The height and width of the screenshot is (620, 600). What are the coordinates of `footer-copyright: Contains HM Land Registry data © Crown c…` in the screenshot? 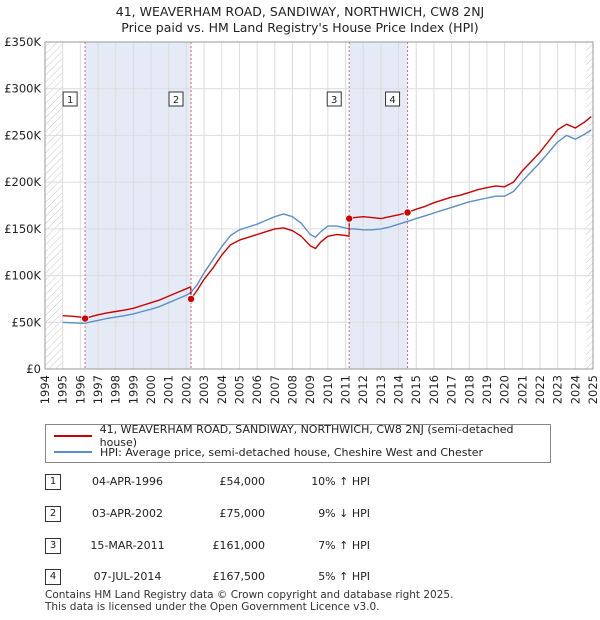 It's located at (249, 595).